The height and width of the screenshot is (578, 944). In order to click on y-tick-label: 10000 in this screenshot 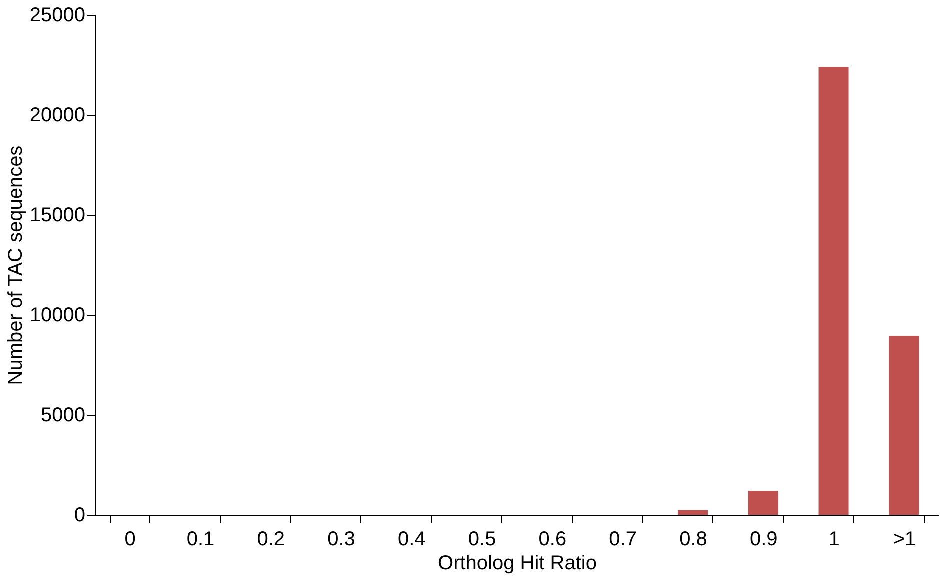, I will do `click(58, 315)`.